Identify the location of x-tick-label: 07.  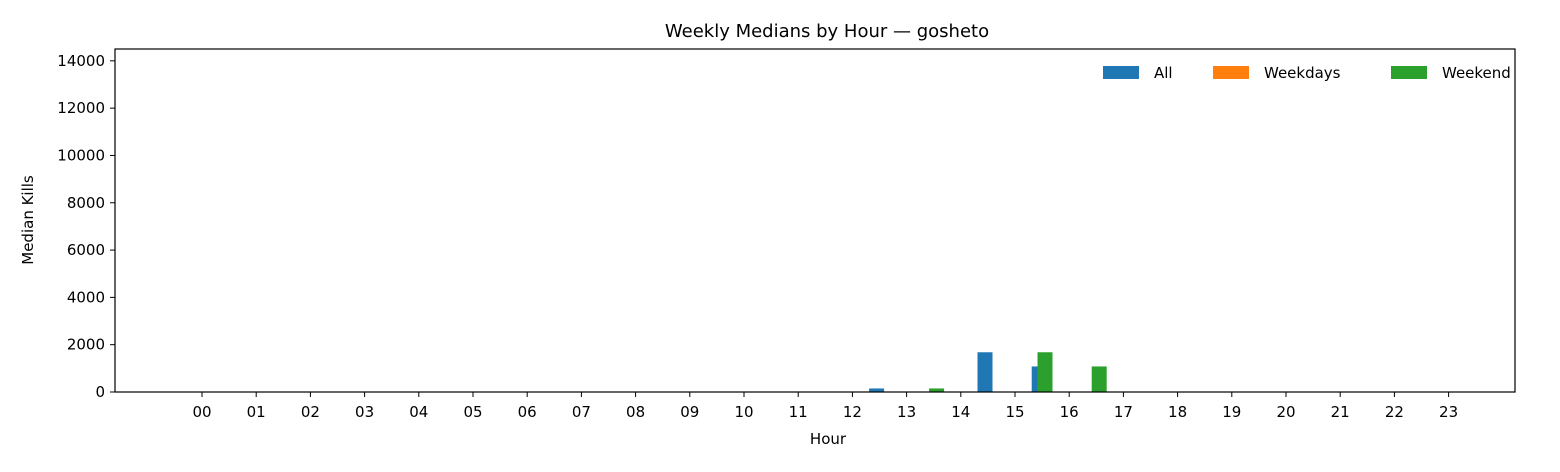
(581, 412).